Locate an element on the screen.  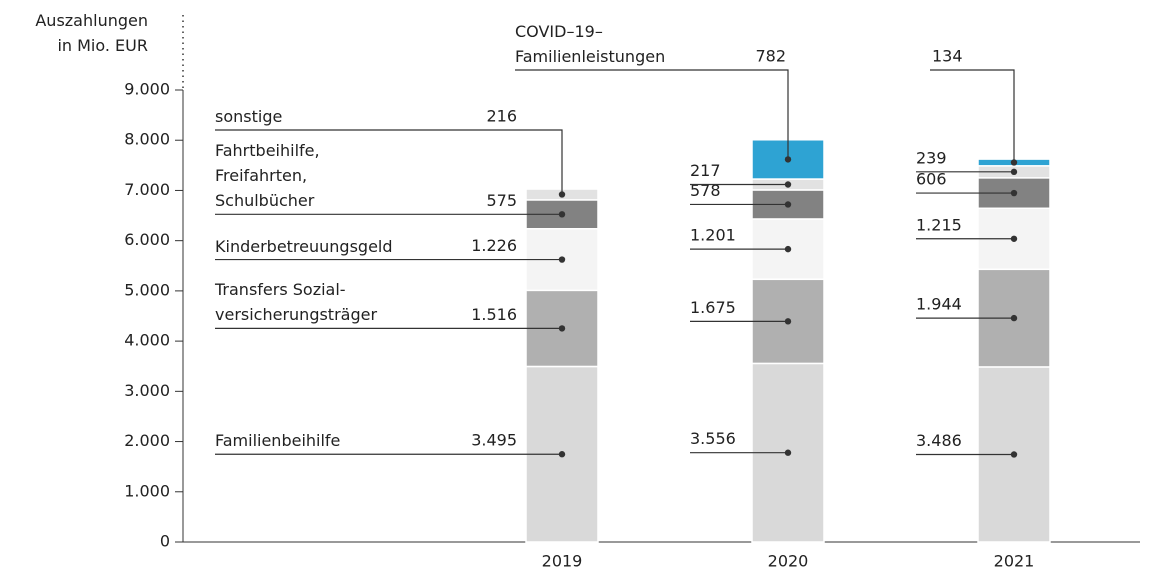
y-tick-label: 3.000 is located at coordinates (147, 390).